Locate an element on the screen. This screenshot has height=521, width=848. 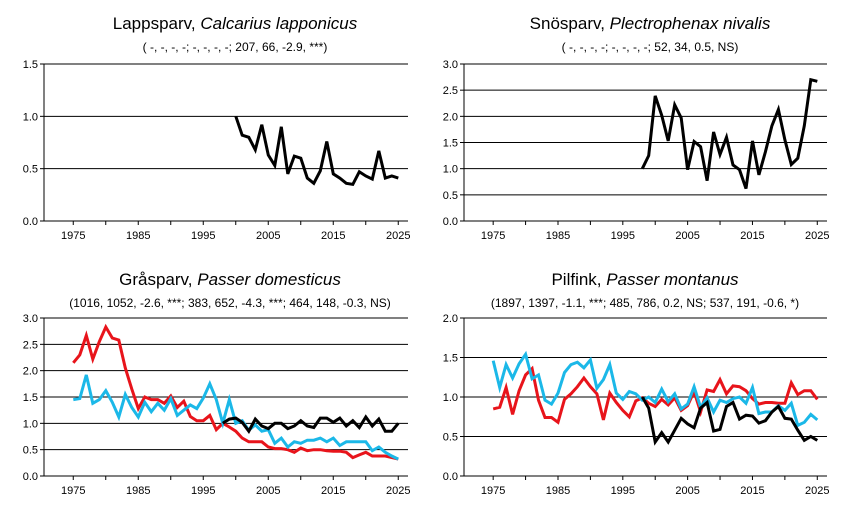
species-latin-name: Plectrophenax nivalis is located at coordinates (690, 23).